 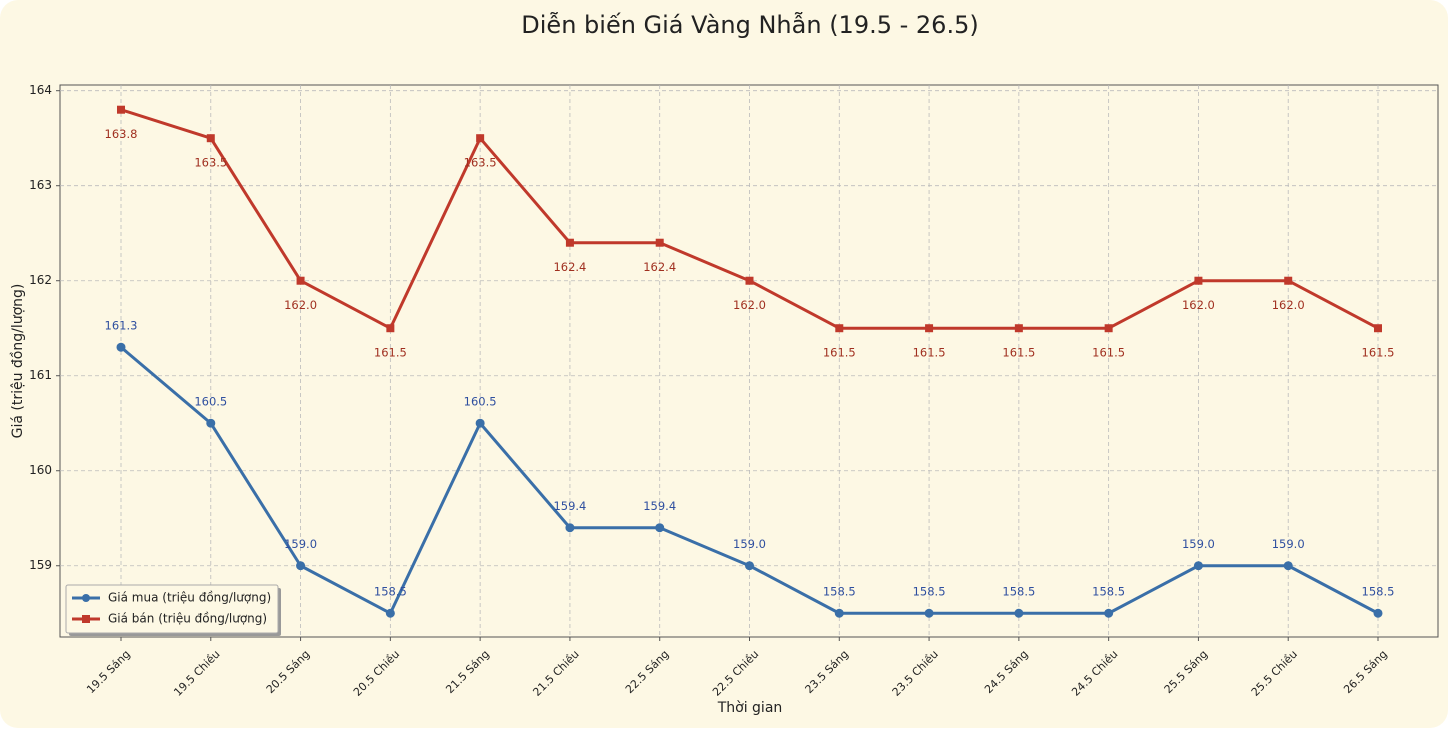 I want to click on x-tick-label: 21.5 Chiều, so click(x=555, y=673).